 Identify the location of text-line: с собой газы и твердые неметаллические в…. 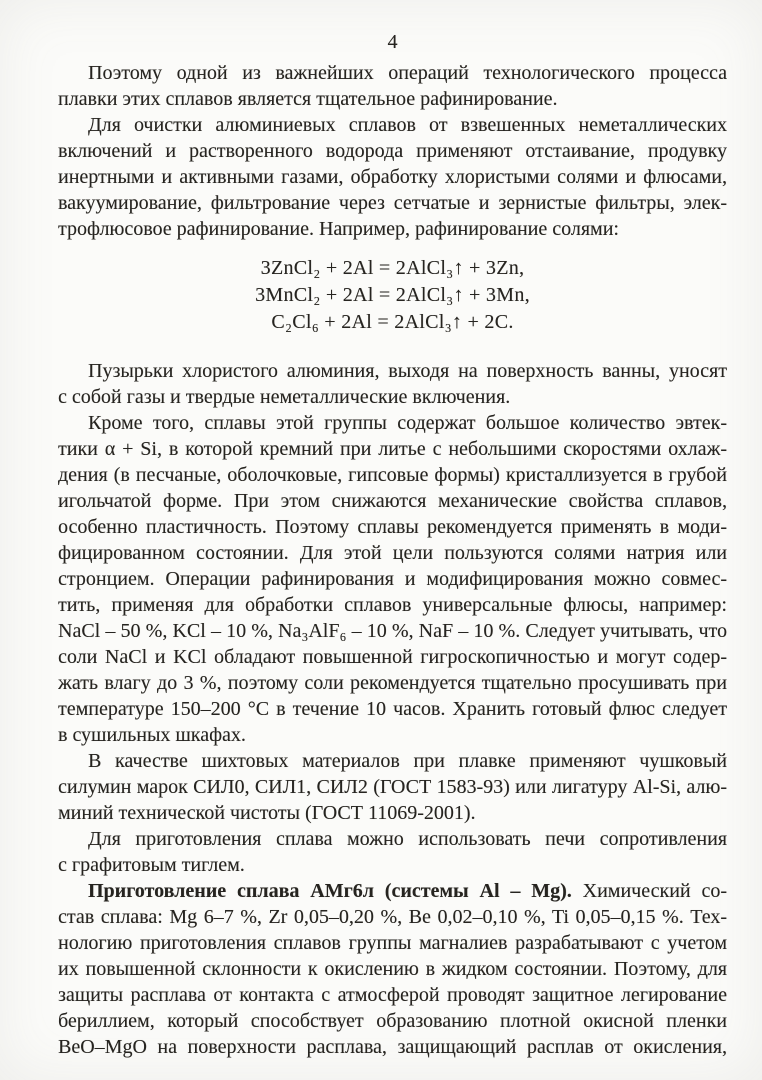
(284, 397).